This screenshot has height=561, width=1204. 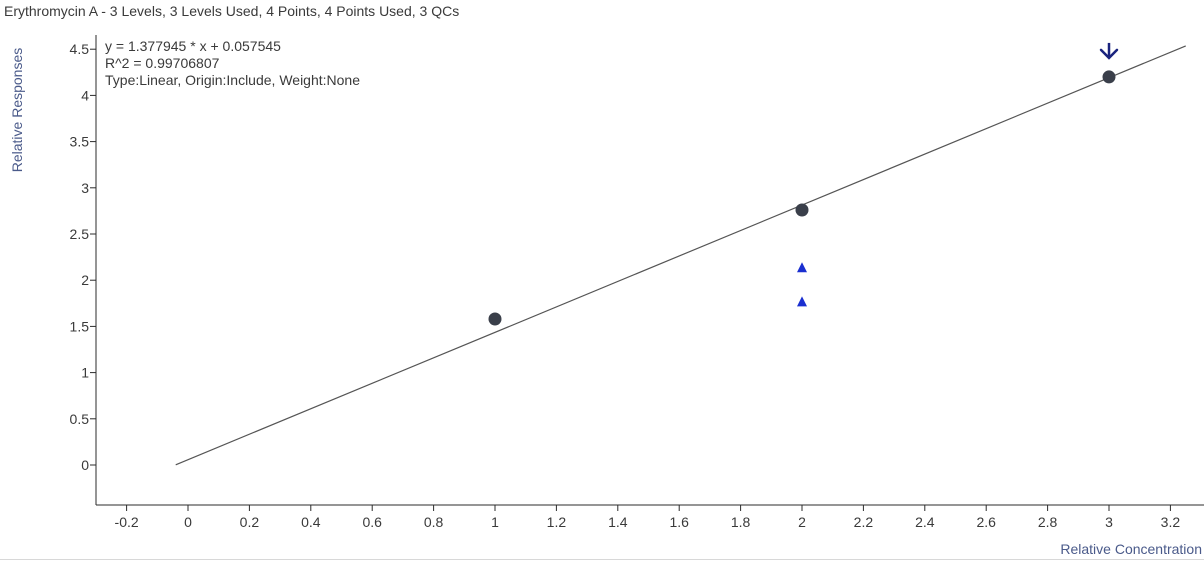 I want to click on x-axis-label: Relative Concentration, so click(x=1131, y=549).